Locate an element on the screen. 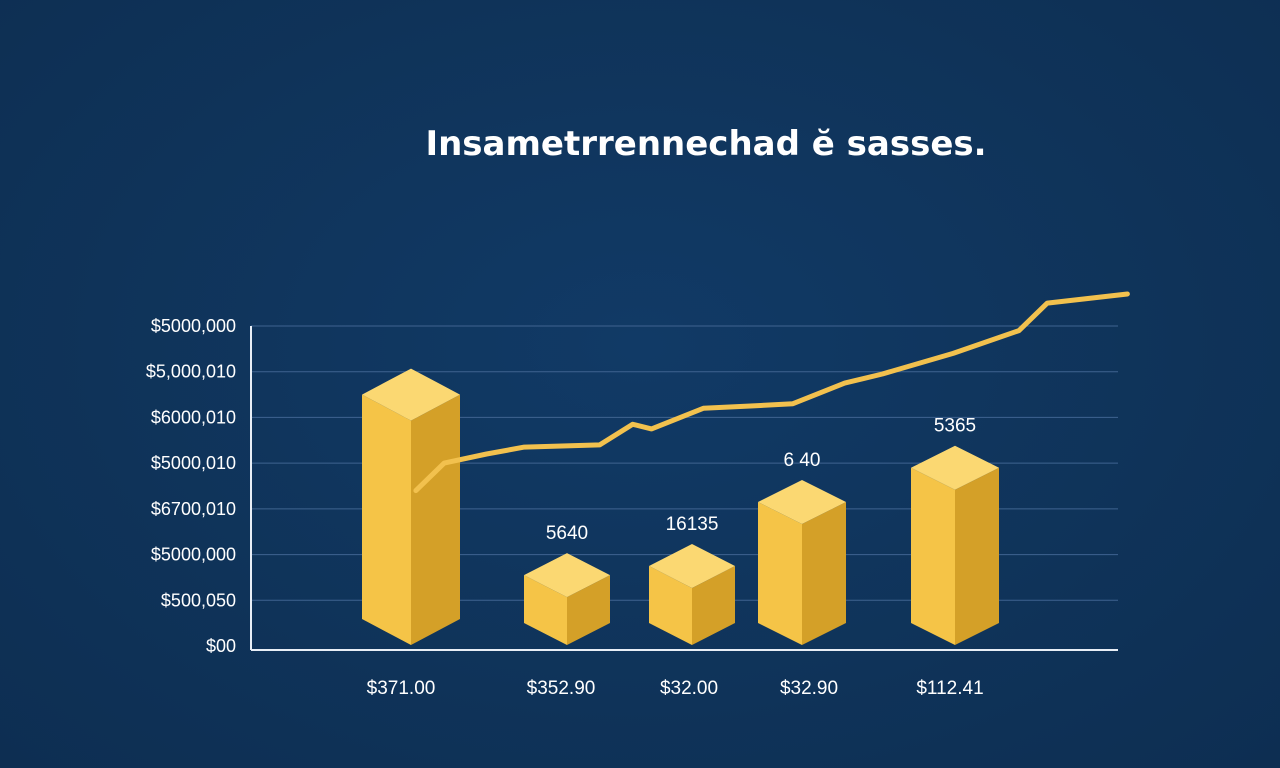 Image resolution: width=1280 pixels, height=768 pixels. y-tick-label: $5000,010 is located at coordinates (193, 463).